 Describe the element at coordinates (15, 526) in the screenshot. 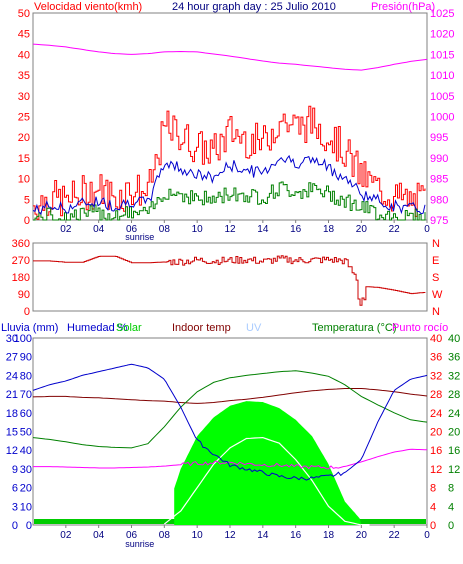

I see `rain-ytick-0: 0` at that location.